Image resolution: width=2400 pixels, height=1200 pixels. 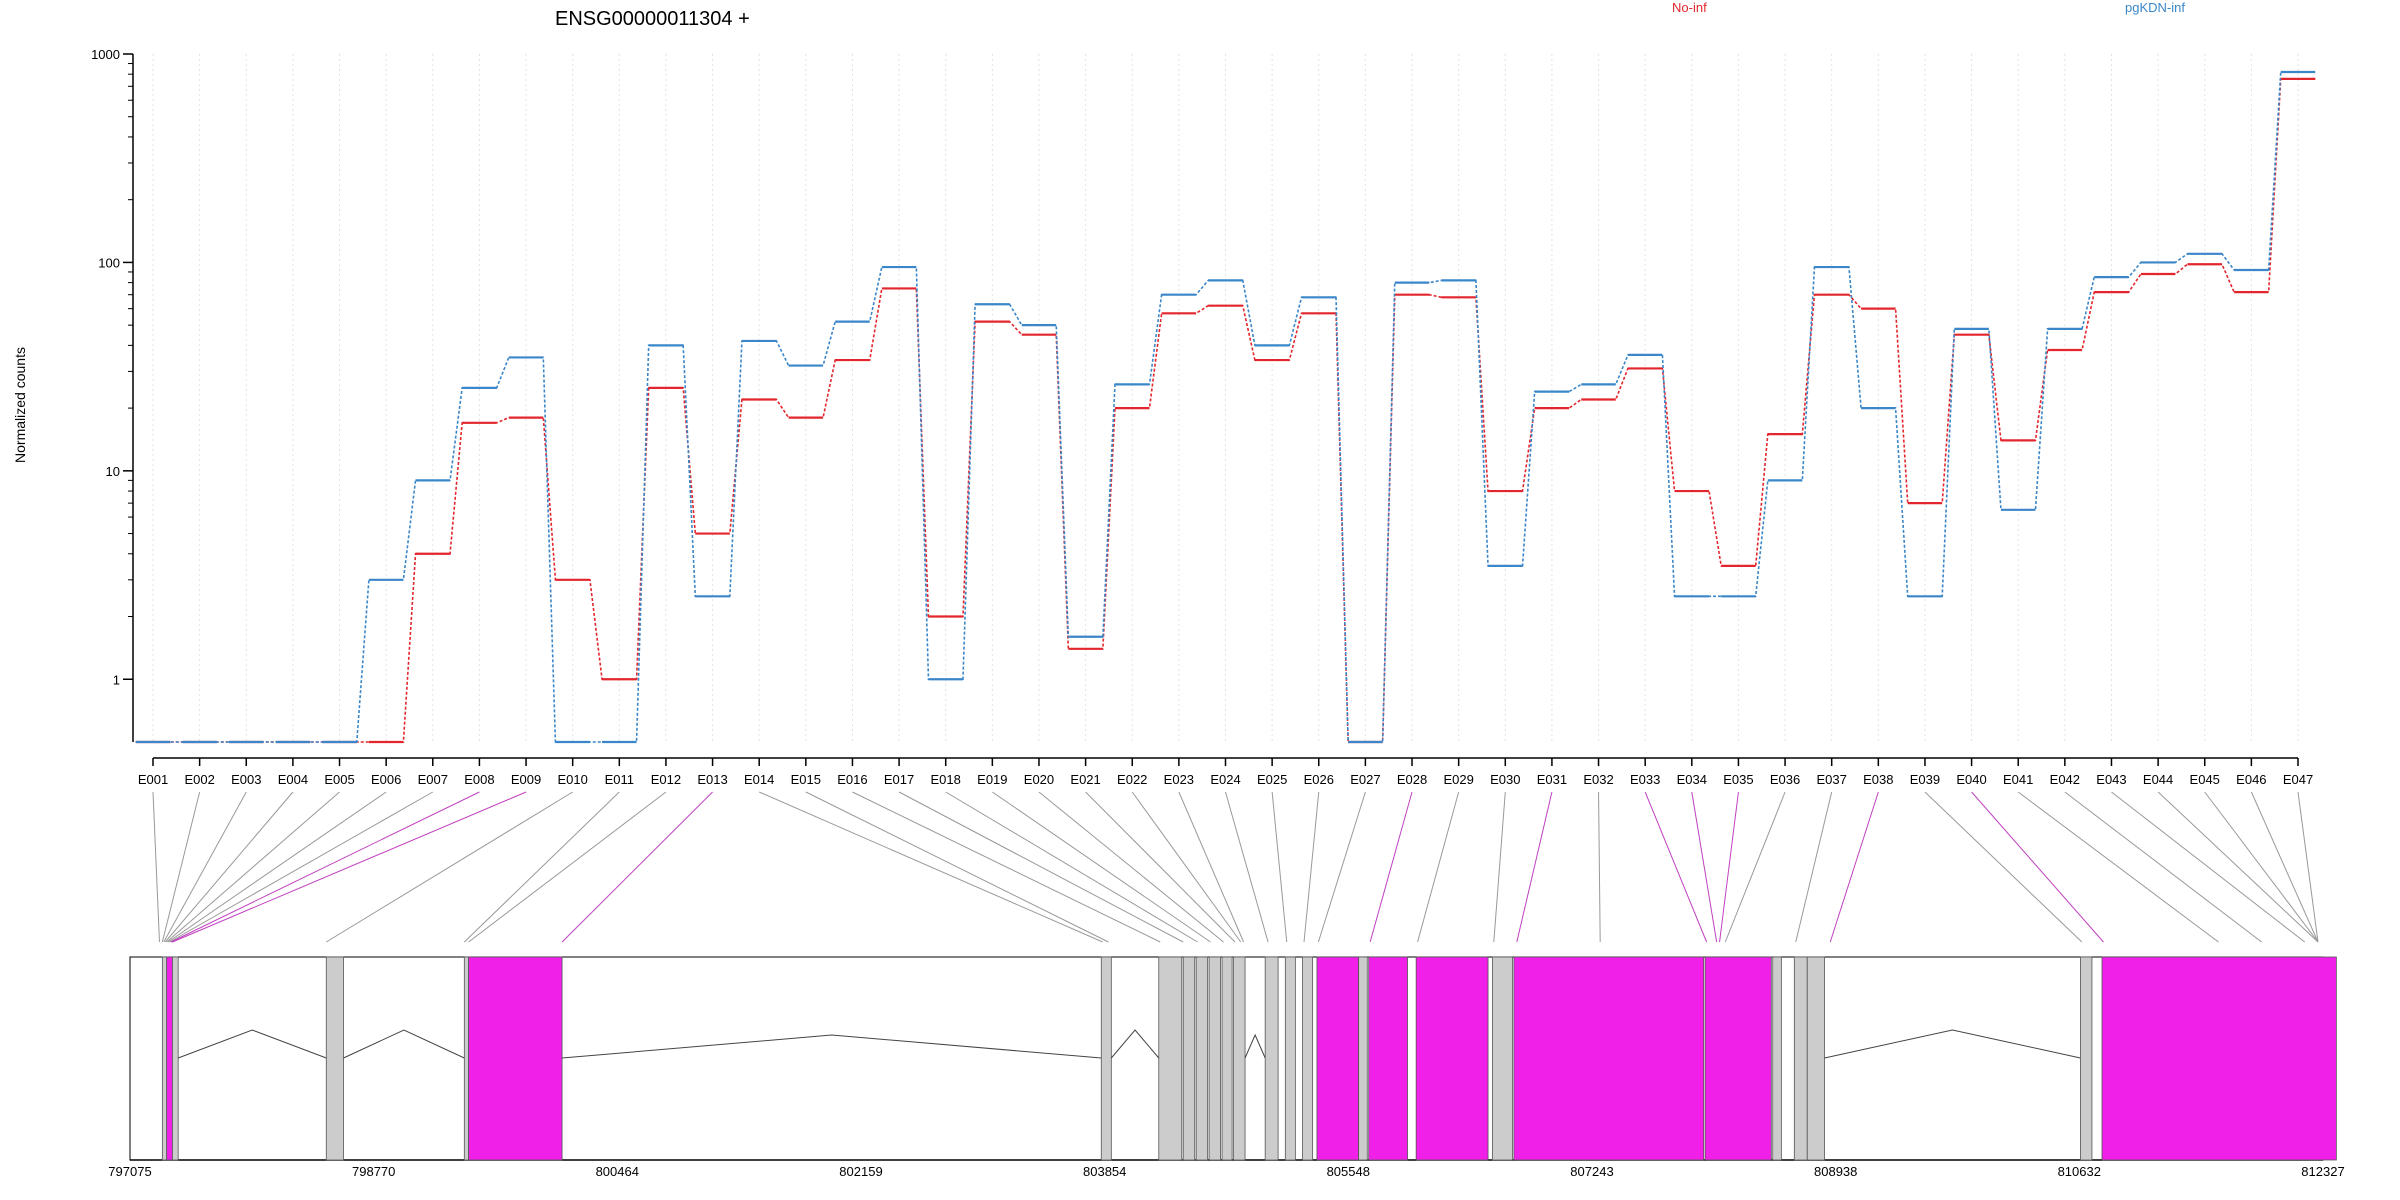 I want to click on x-tick-label: E047, so click(x=2298, y=779).